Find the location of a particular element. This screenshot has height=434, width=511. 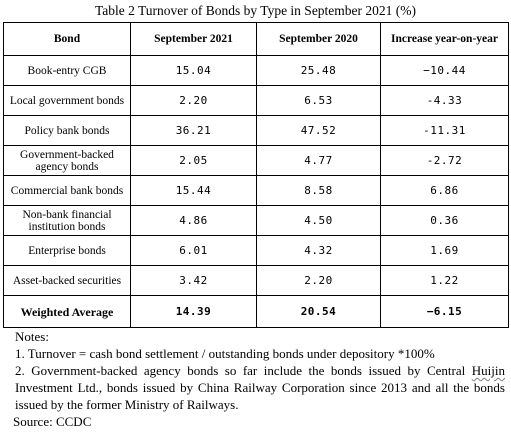

yoy-cell: 1.69 is located at coordinates (444, 250).